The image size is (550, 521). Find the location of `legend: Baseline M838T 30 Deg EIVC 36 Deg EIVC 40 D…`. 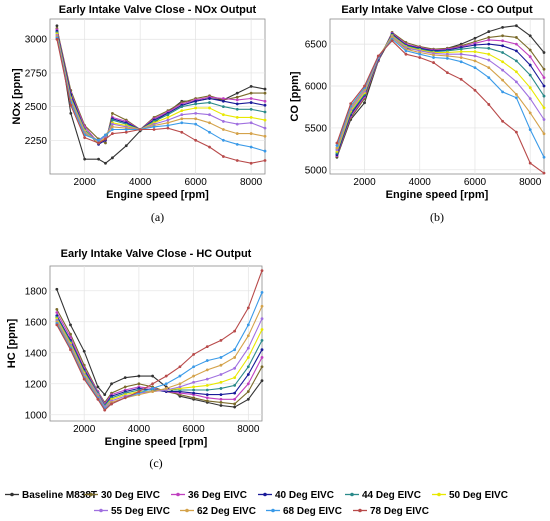

legend: Baseline M838T 30 Deg EIVC 36 Deg EIVC 40 D… is located at coordinates (256, 503).